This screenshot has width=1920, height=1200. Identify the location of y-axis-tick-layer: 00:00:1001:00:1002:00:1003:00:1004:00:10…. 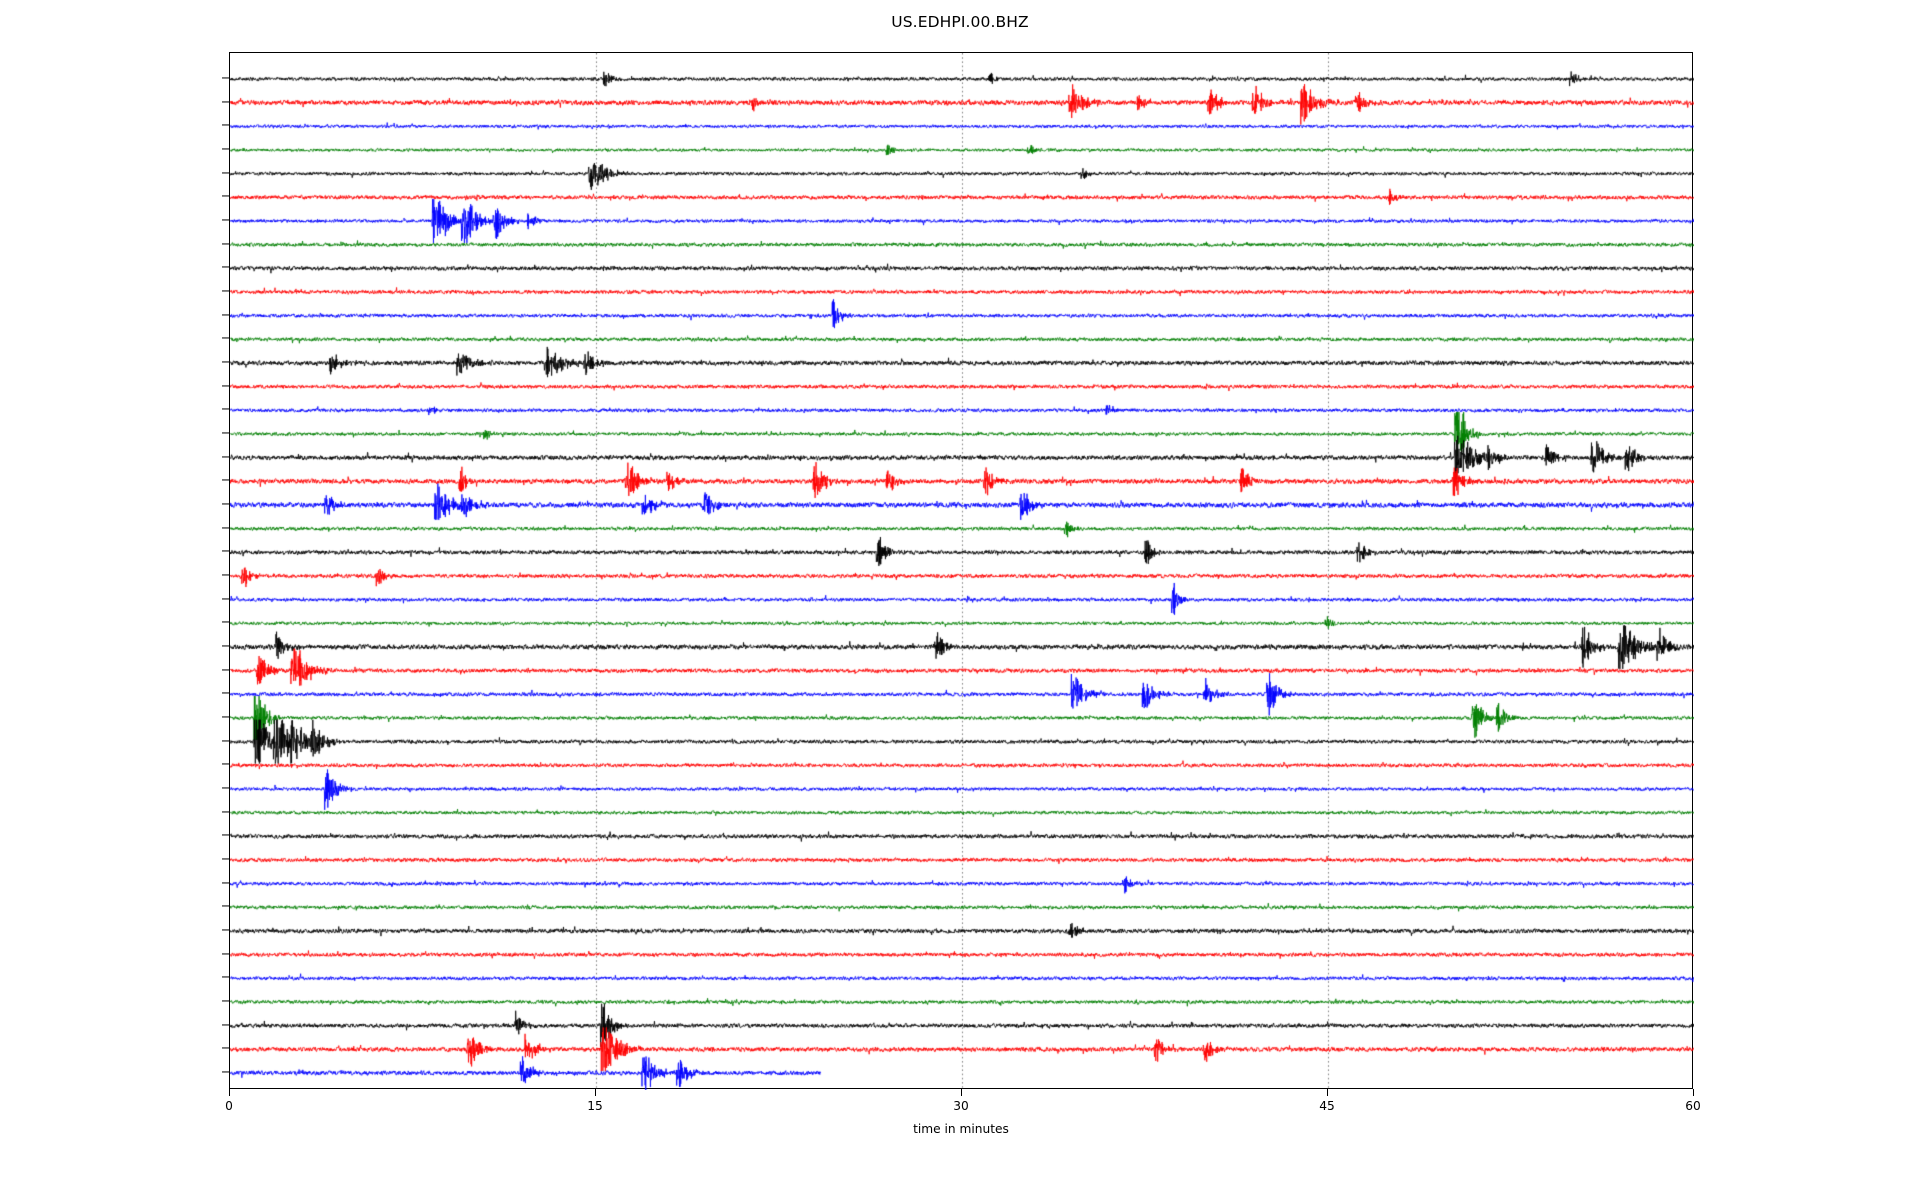
(114, 600).